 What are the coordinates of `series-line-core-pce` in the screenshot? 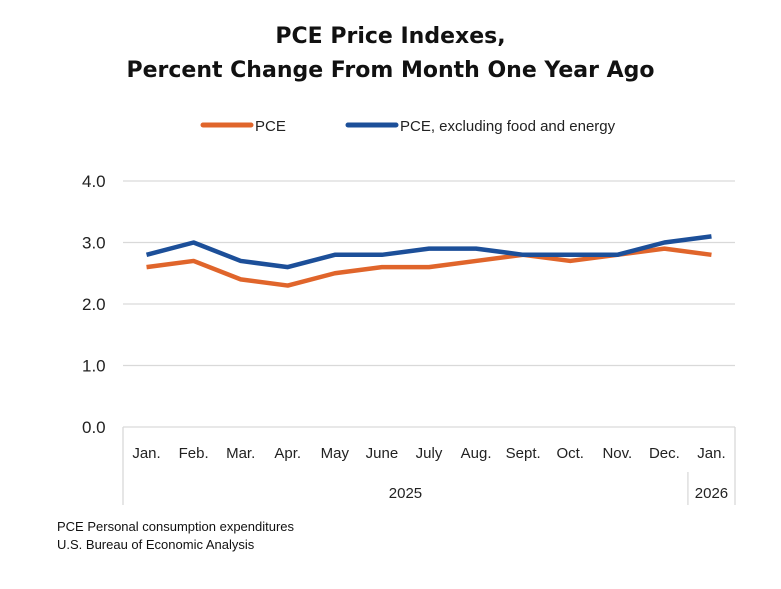 It's located at (428, 252).